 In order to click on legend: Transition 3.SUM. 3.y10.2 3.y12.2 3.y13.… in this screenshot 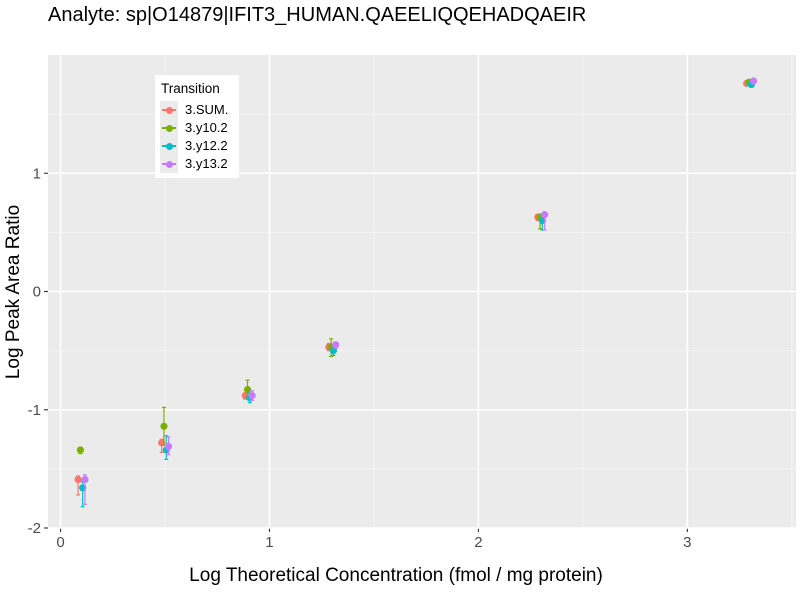, I will do `click(197, 126)`.